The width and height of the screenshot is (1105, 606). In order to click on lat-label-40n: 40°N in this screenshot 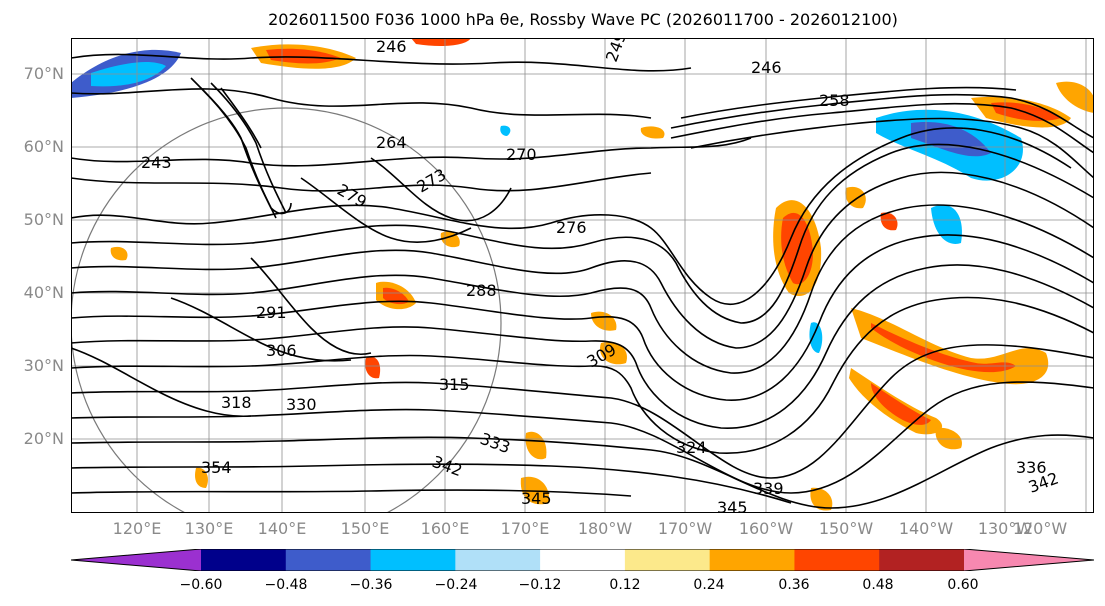, I will do `click(43, 292)`.